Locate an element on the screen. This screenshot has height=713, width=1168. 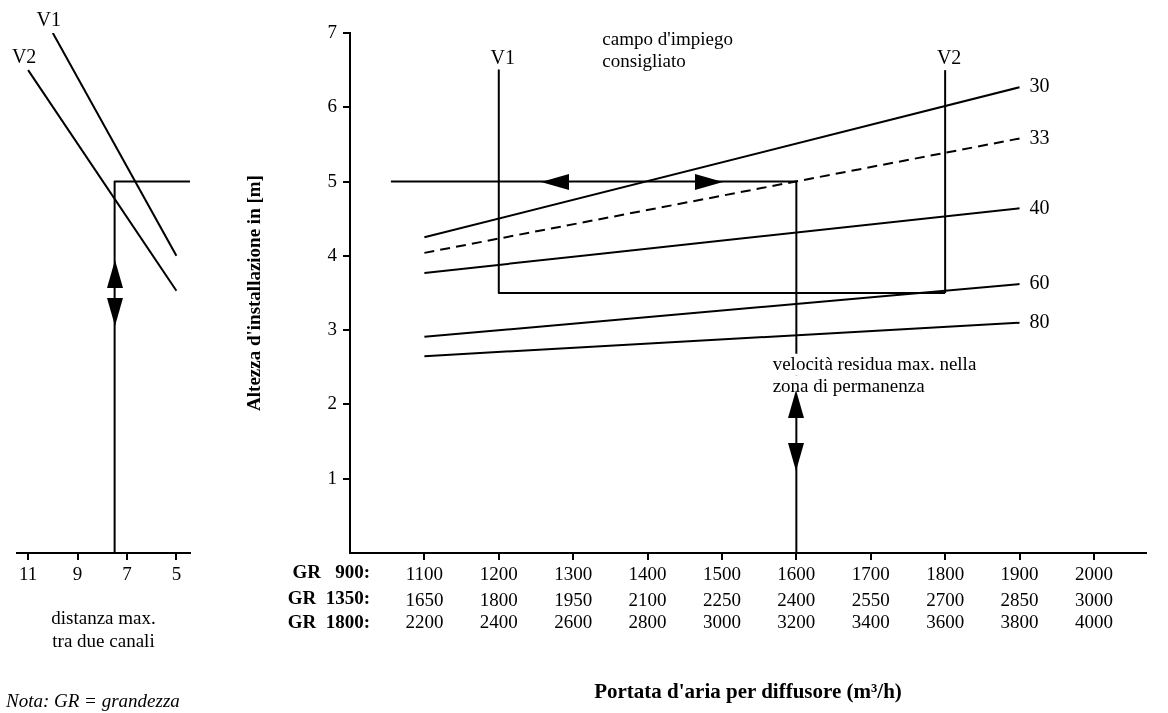
text: 2600 is located at coordinates (573, 622).